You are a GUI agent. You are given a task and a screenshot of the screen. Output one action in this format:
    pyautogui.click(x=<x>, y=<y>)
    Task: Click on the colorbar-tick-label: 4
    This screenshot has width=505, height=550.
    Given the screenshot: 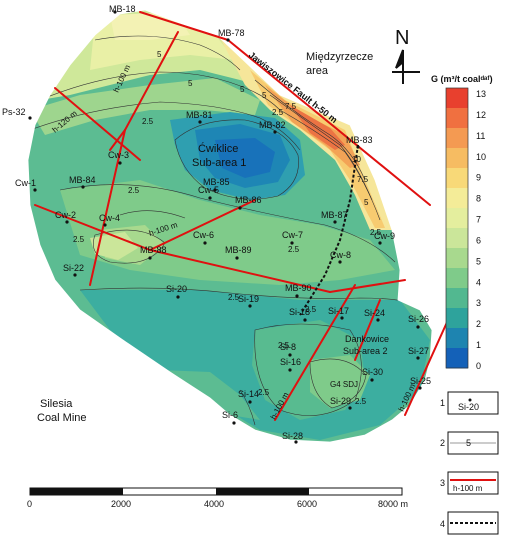 What is the action you would take?
    pyautogui.click(x=478, y=282)
    